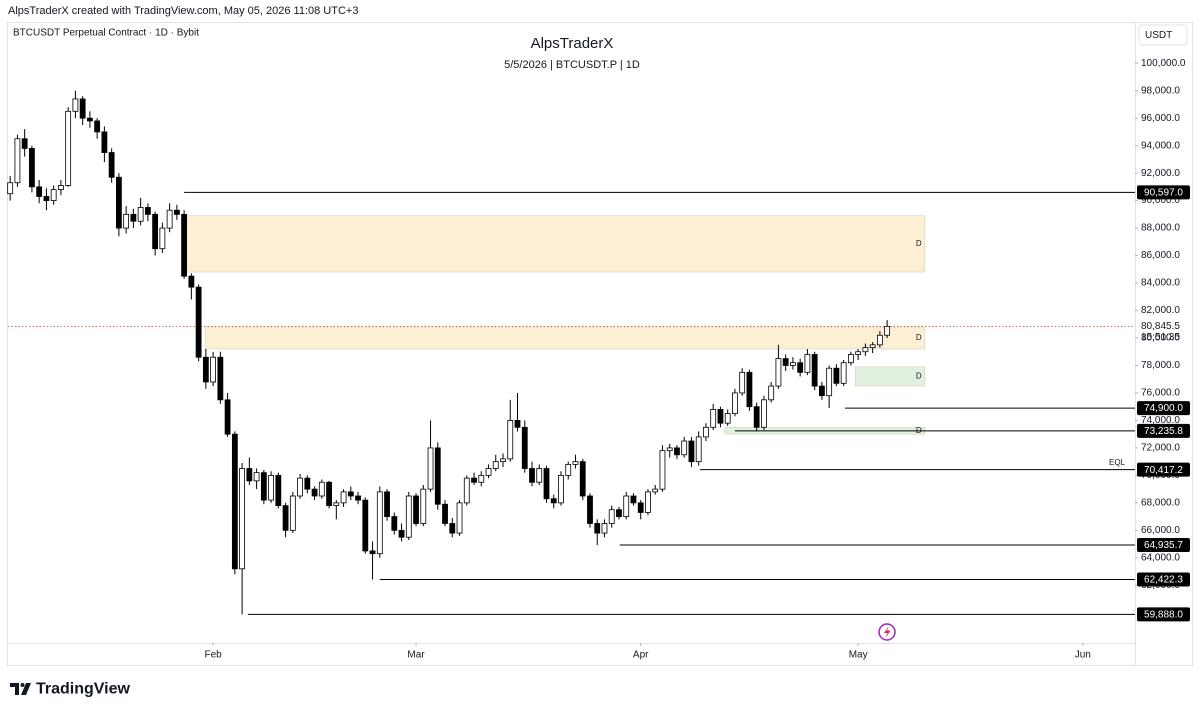  I want to click on x-tick-label: Apr, so click(641, 655).